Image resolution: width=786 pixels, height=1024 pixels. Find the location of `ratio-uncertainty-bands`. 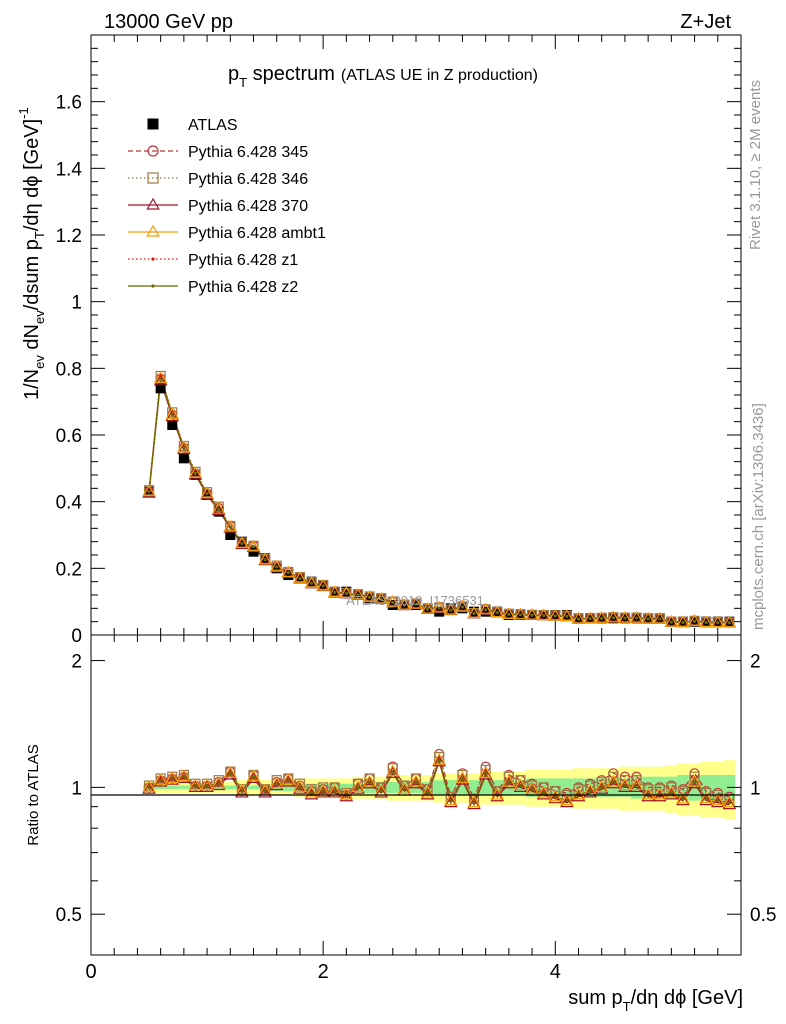

ratio-uncertainty-bands is located at coordinates (439, 790).